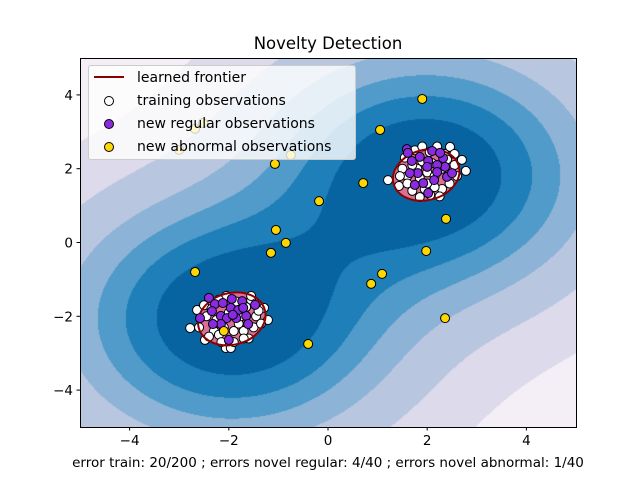  Describe the element at coordinates (229, 441) in the screenshot. I see `x-tick-label: −2` at that location.